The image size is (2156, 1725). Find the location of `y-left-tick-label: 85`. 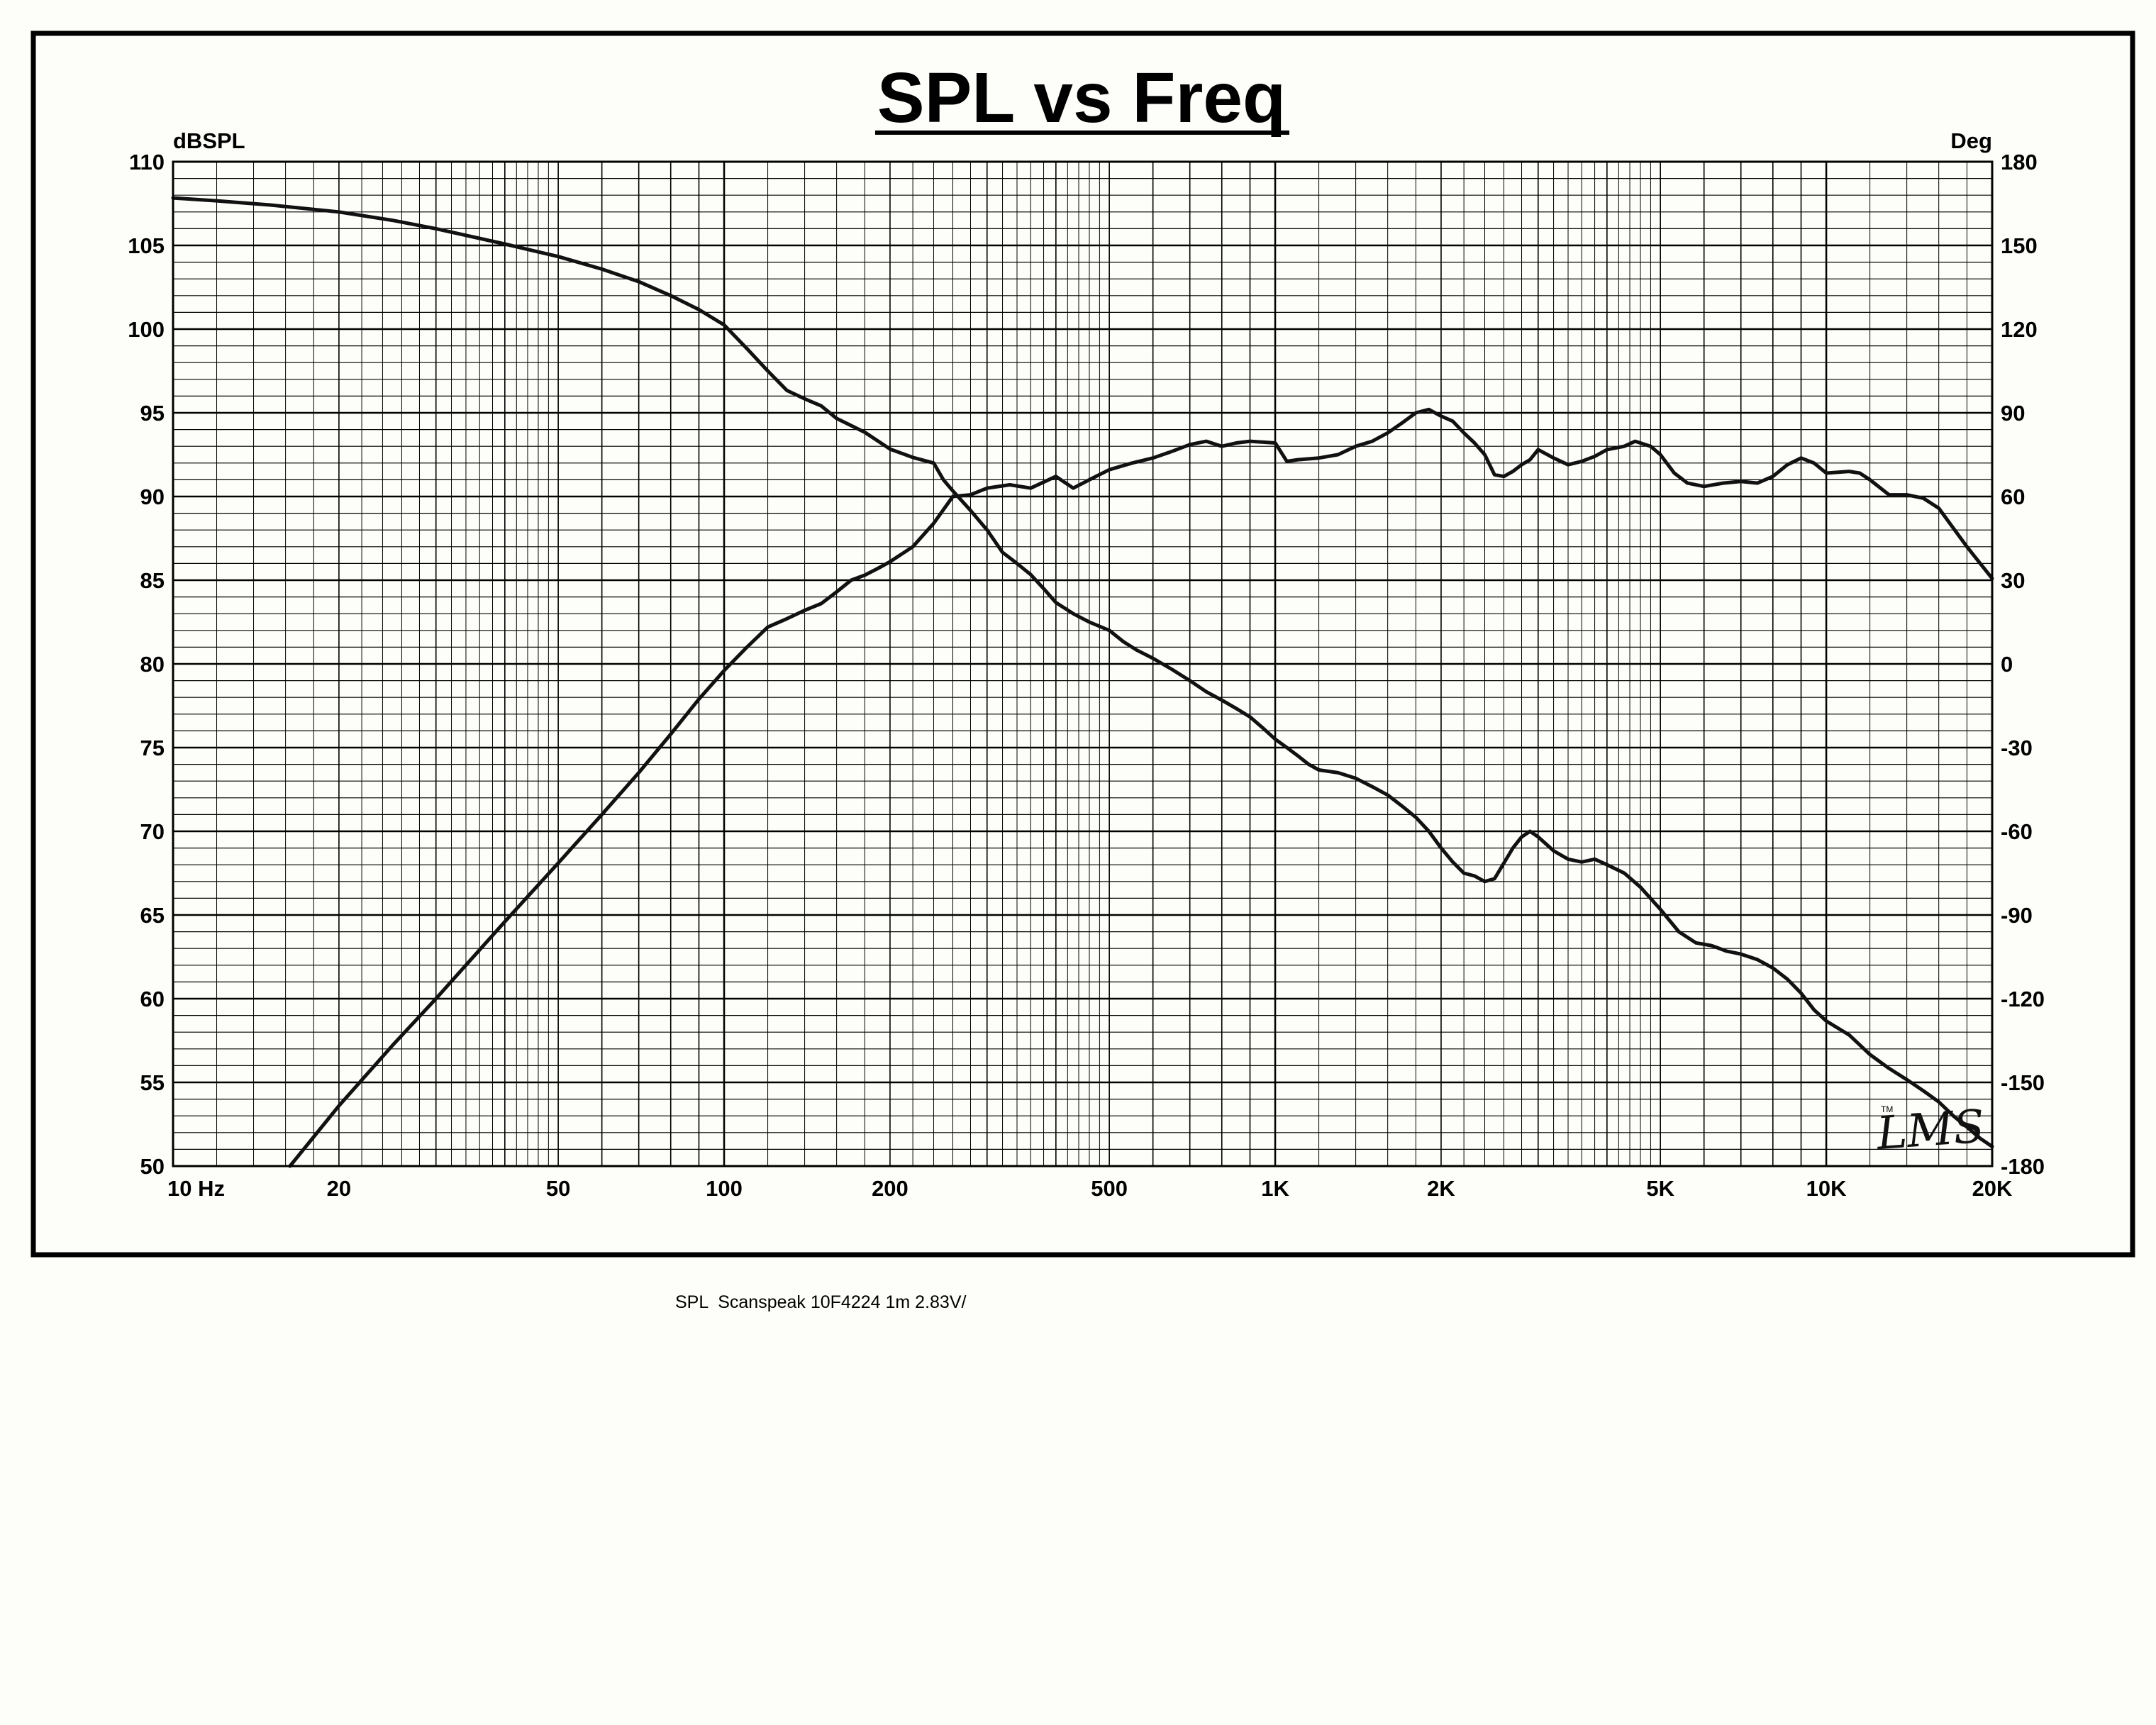

y-left-tick-label: 85 is located at coordinates (152, 580).